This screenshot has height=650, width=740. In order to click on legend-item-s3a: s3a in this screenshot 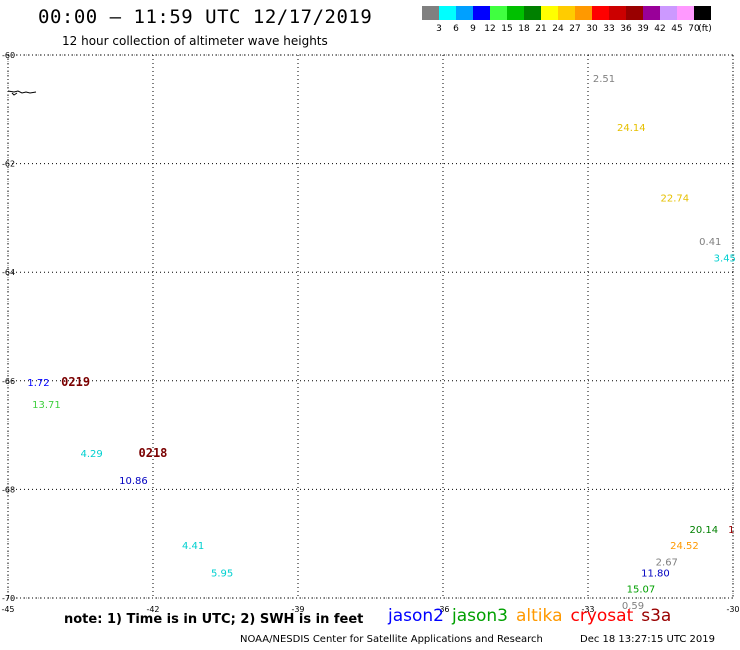, I will do `click(656, 616)`.